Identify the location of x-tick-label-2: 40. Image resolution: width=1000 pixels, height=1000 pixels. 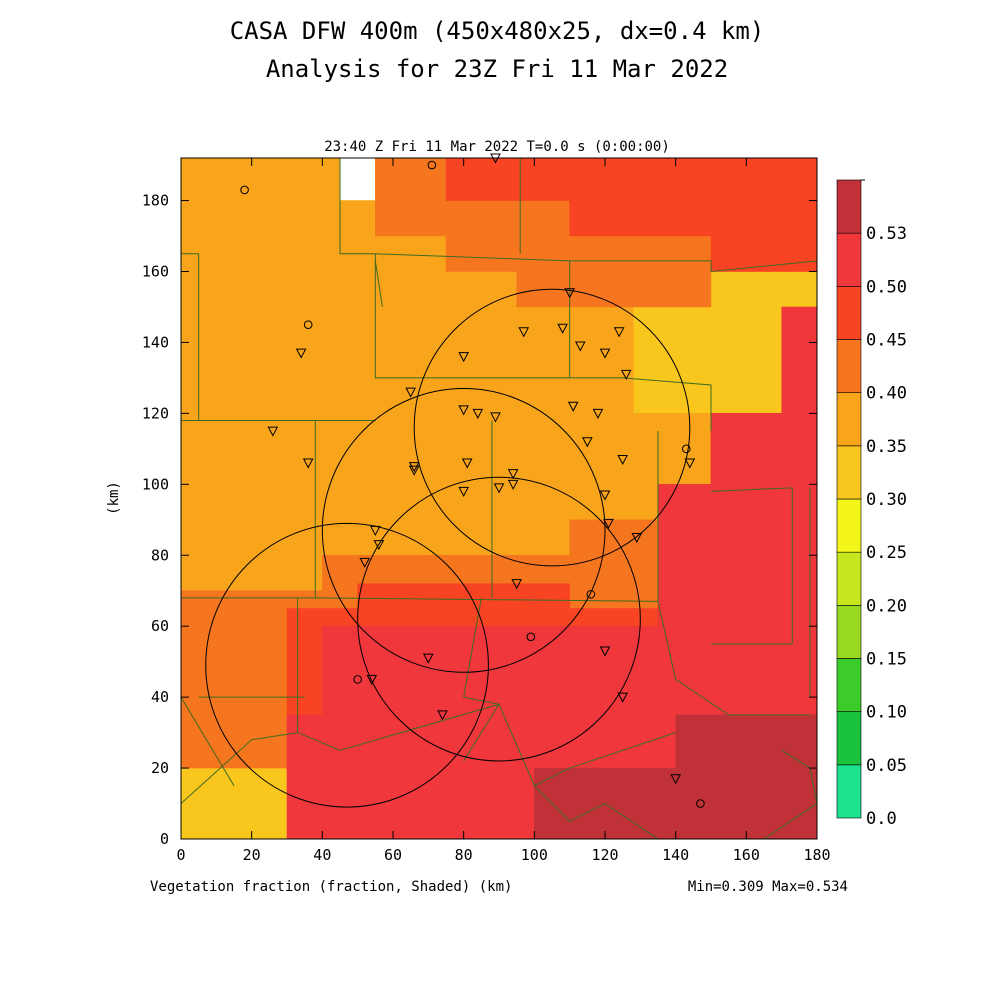
(322, 855).